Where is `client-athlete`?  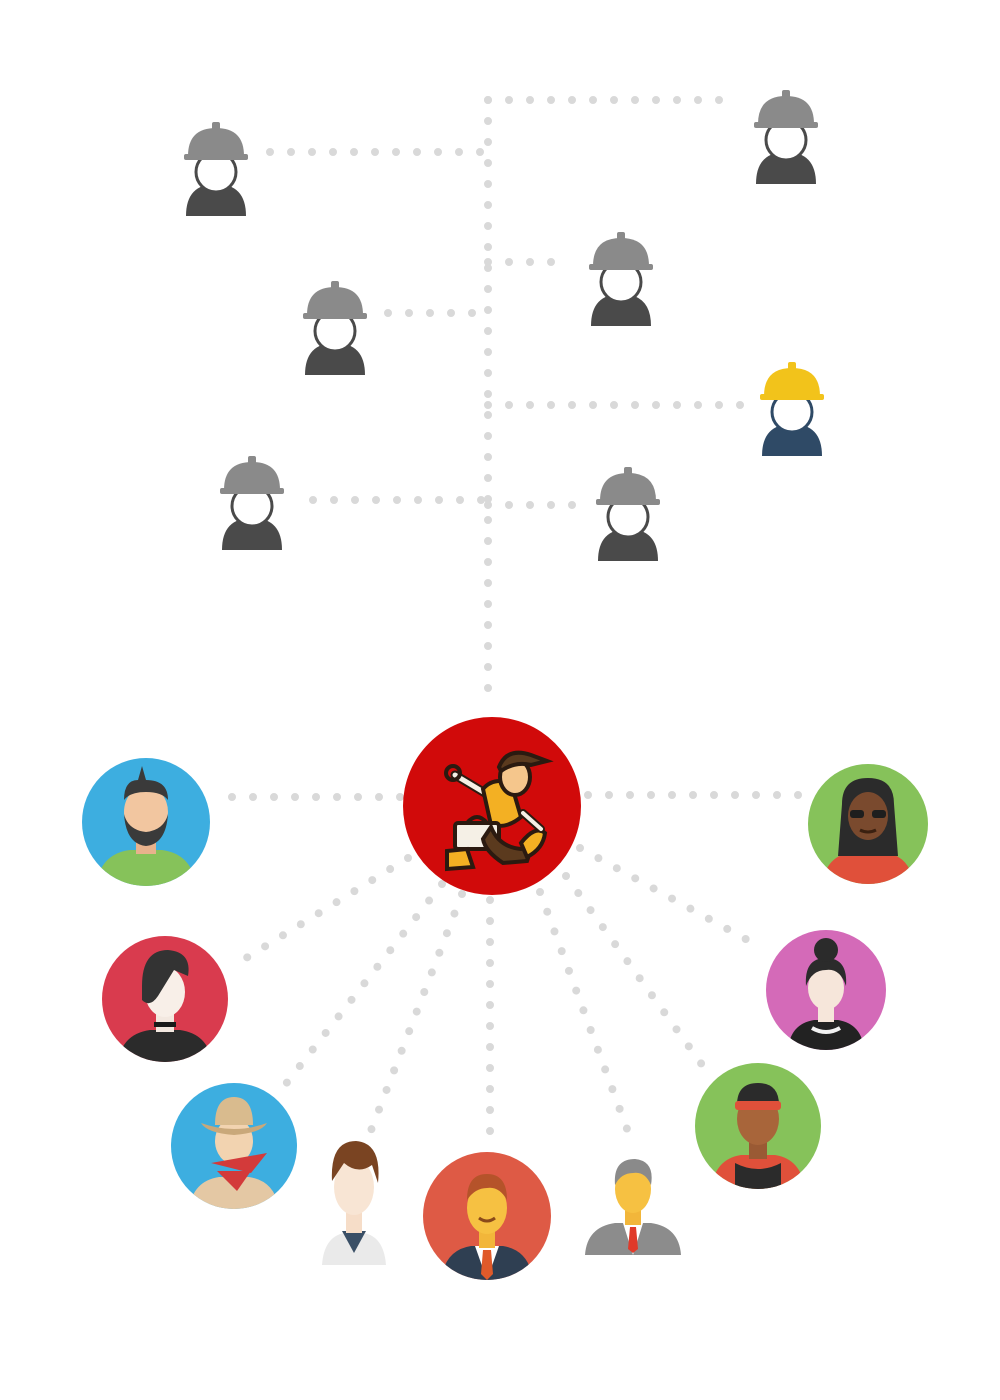 client-athlete is located at coordinates (758, 1126).